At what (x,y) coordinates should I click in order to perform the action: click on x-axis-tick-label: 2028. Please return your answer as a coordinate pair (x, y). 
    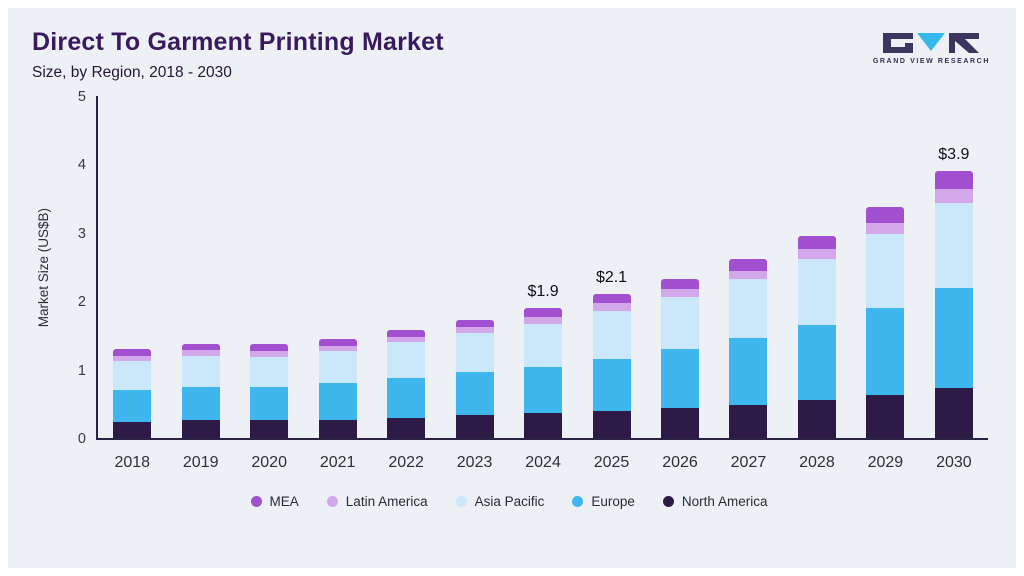
    Looking at the image, I should click on (817, 462).